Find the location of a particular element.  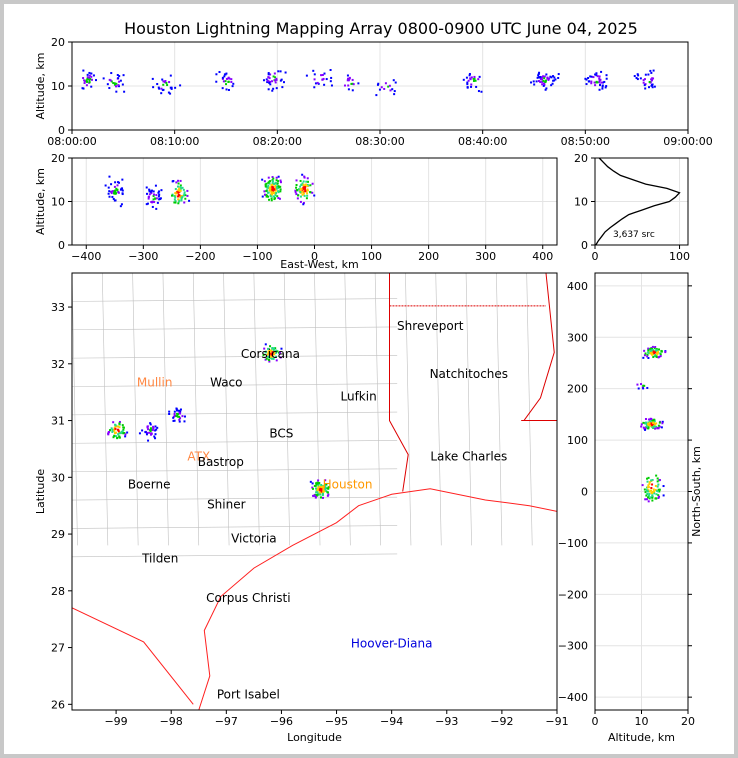

x-tick-label: −300 is located at coordinates (143, 256).